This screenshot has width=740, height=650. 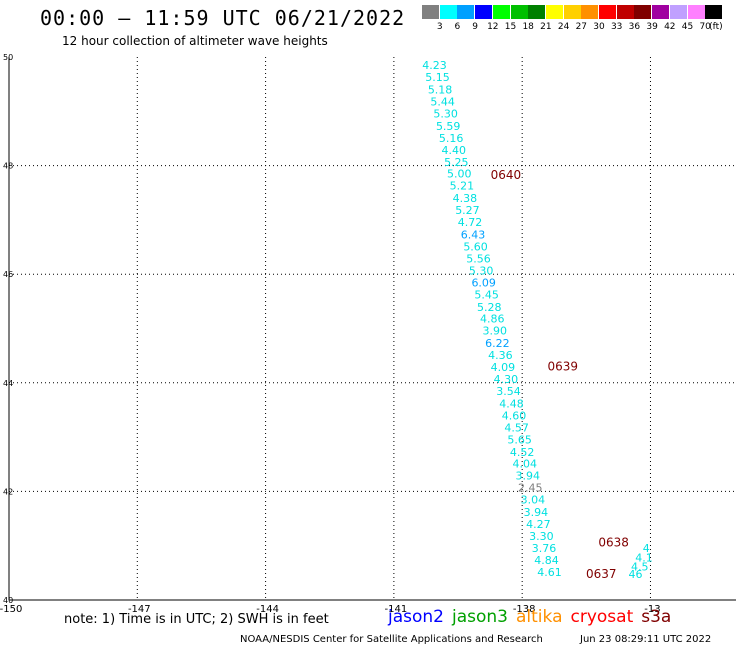 I want to click on x-tick-label: -138, so click(x=524, y=609).